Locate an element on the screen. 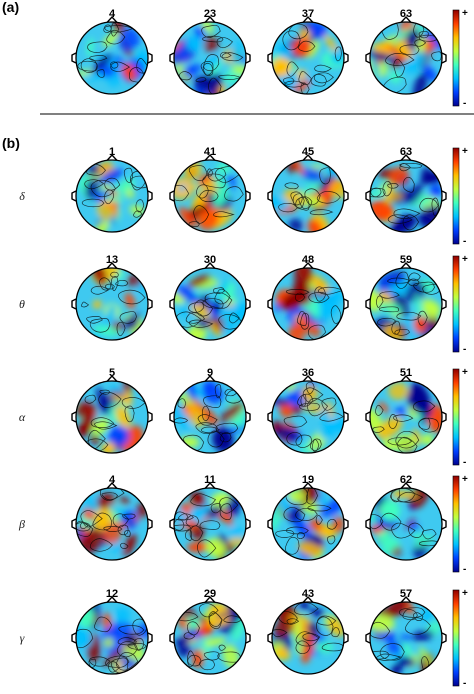 The width and height of the screenshot is (474, 694). topographic-map: 4 is located at coordinates (112, 51).